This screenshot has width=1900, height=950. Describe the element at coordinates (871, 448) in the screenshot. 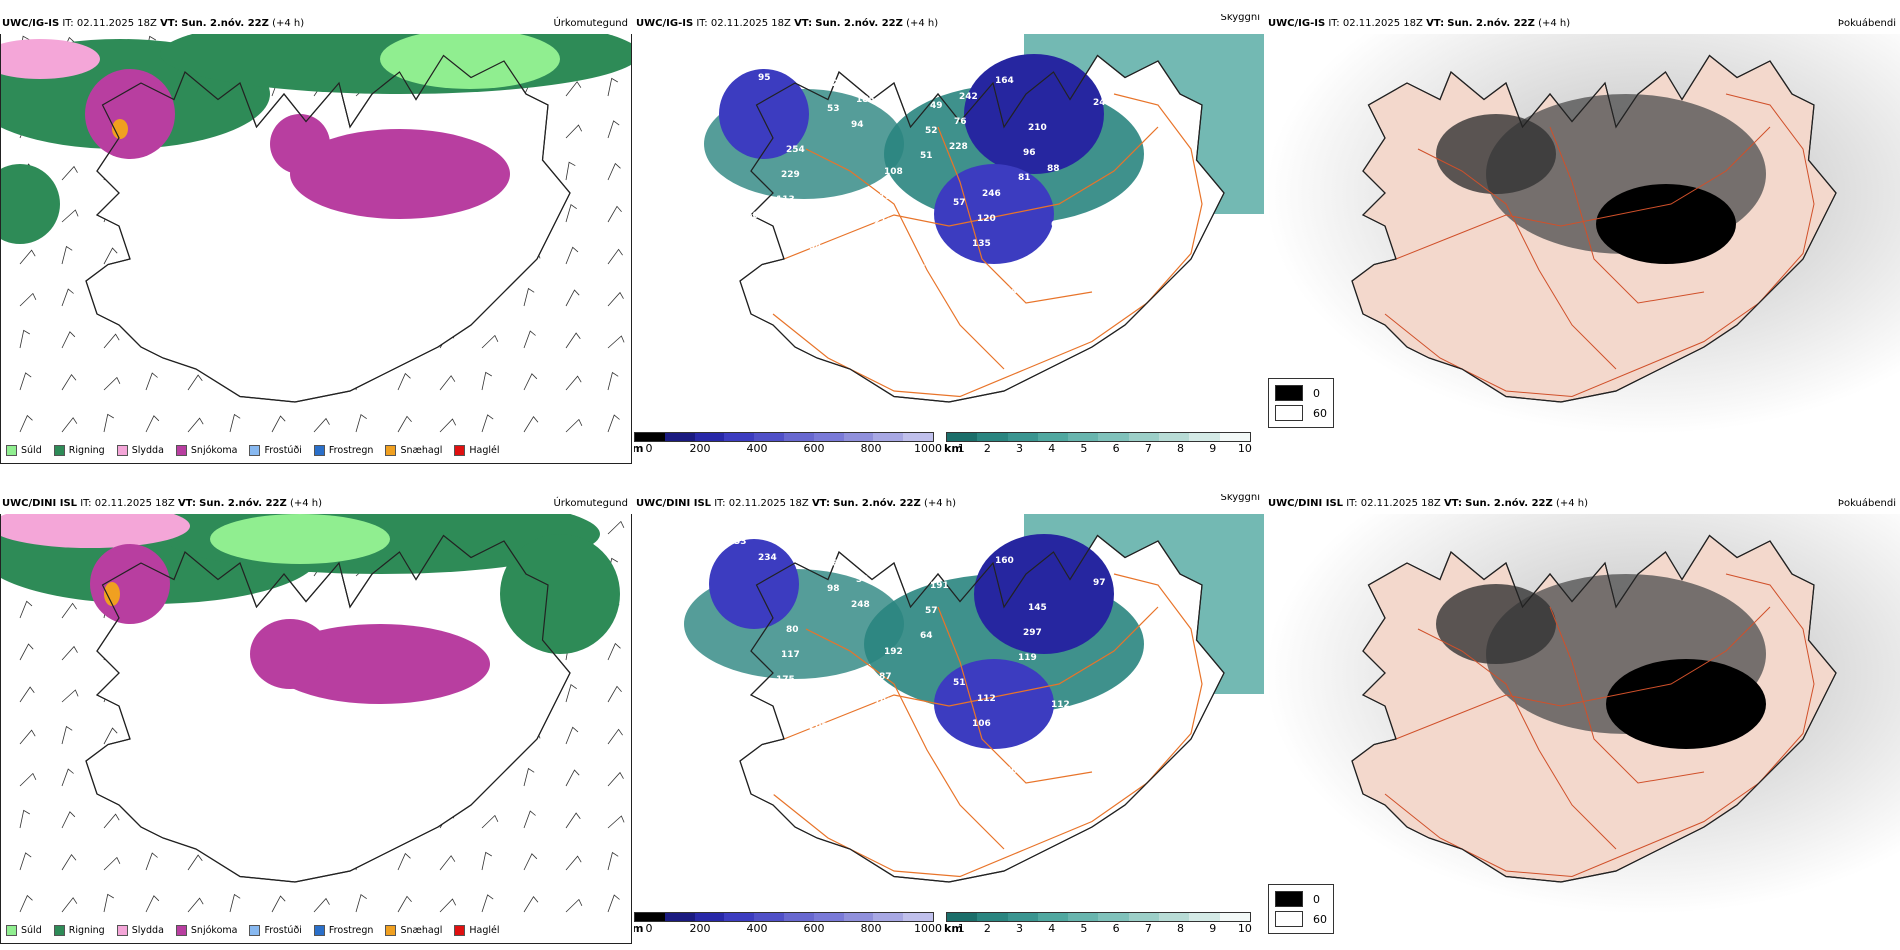

I see `colorbar-tick: 800` at that location.